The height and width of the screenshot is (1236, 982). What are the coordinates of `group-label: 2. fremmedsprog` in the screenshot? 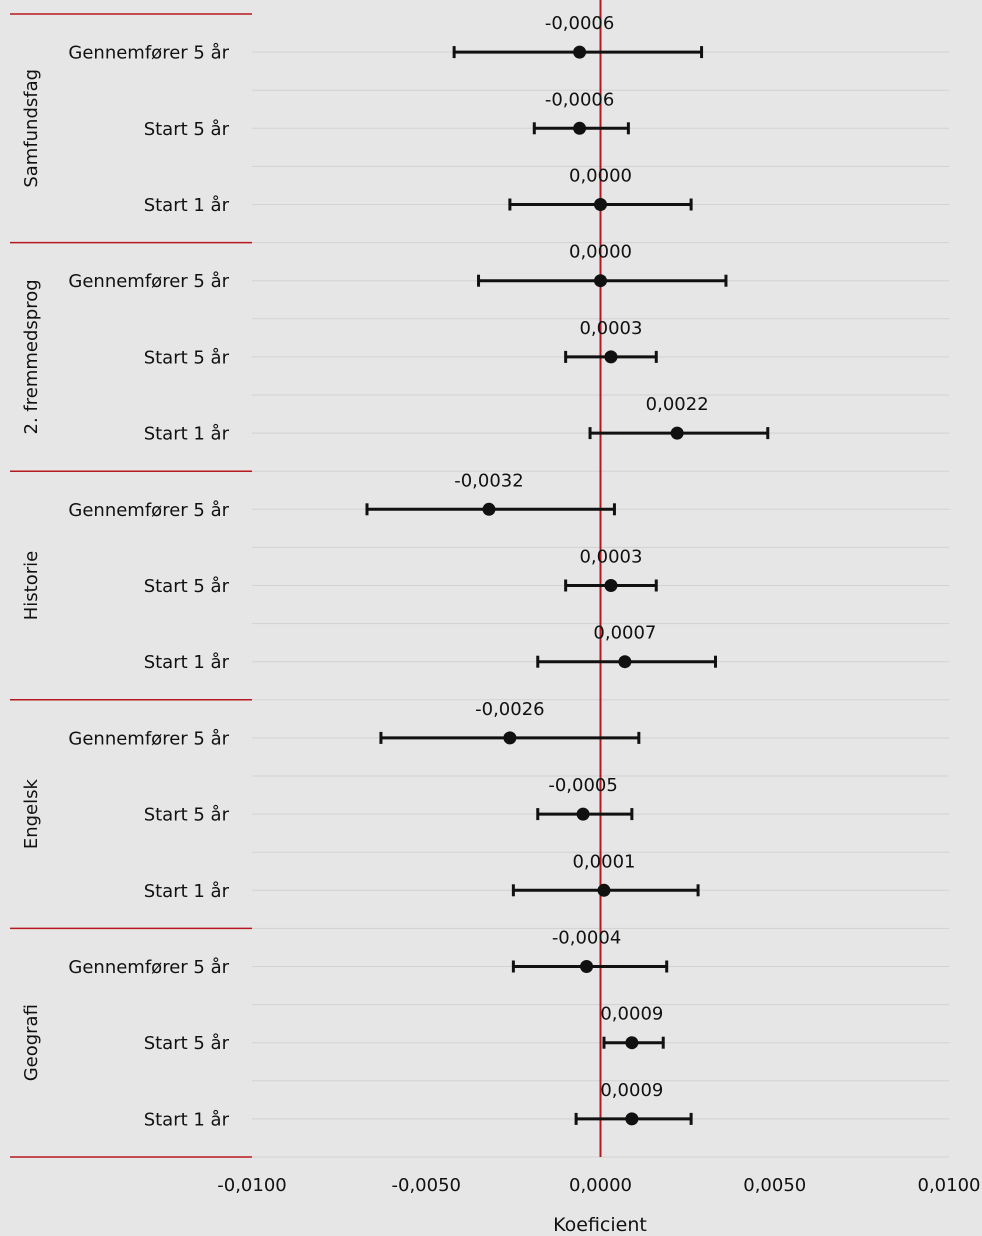 It's located at (31, 356).